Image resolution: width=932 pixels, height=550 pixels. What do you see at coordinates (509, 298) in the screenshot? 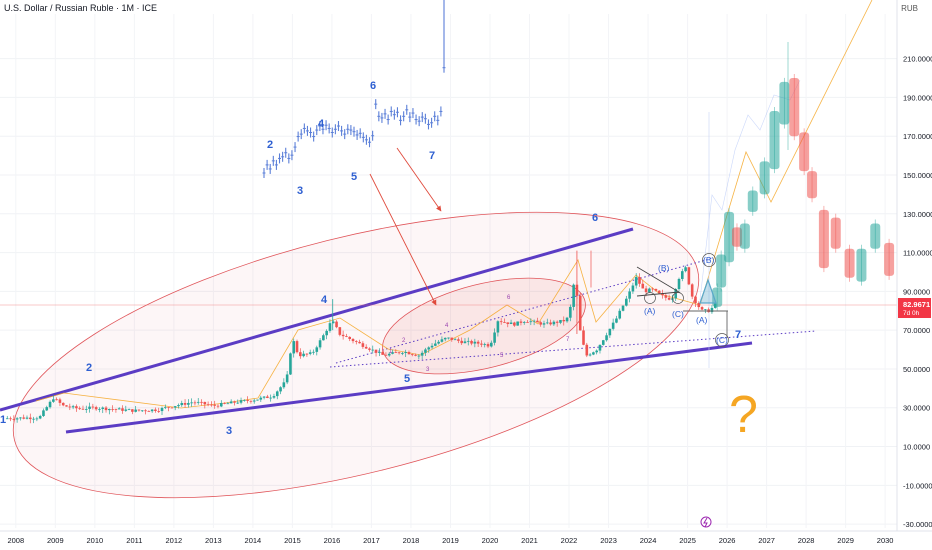
I see `wave-label-inner: 6` at bounding box center [509, 298].